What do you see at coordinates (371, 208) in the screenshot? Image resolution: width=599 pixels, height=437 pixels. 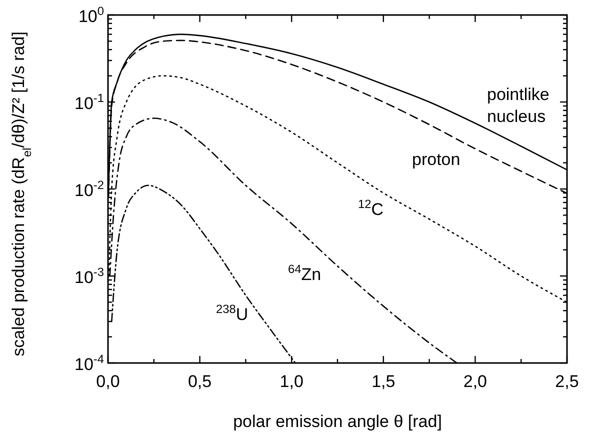 I see `series-label: $^{12}$C` at bounding box center [371, 208].